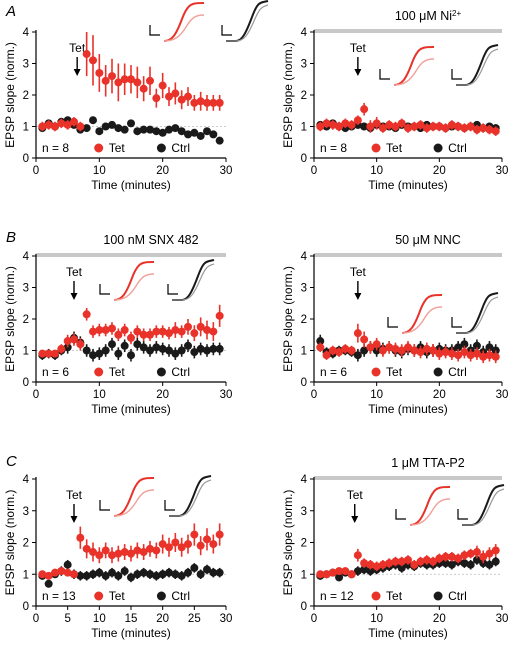  Describe the element at coordinates (438, 596) in the screenshot. I see `legend-marker-ctrl` at that location.